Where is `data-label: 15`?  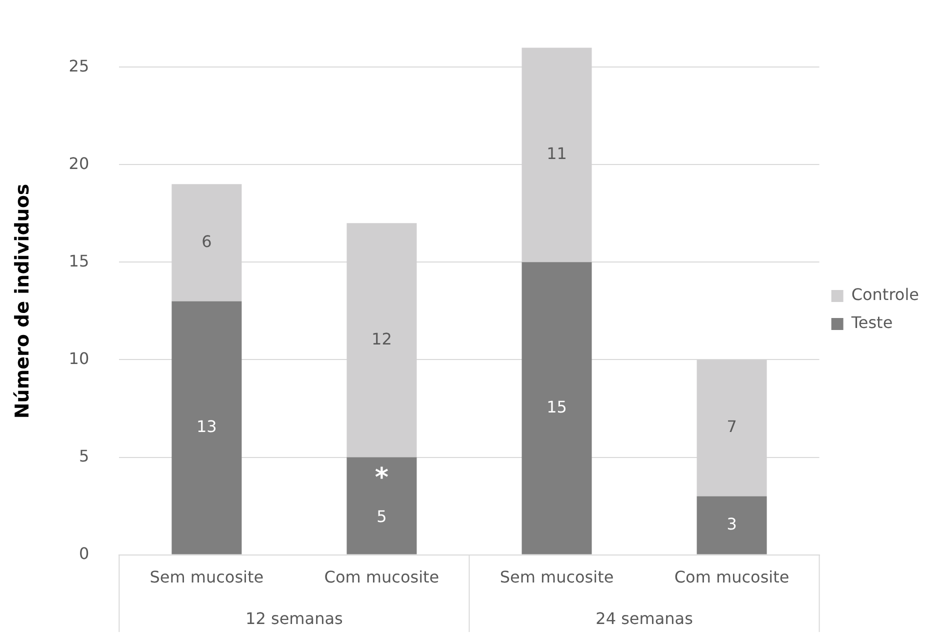
data-label: 15 is located at coordinates (556, 406).